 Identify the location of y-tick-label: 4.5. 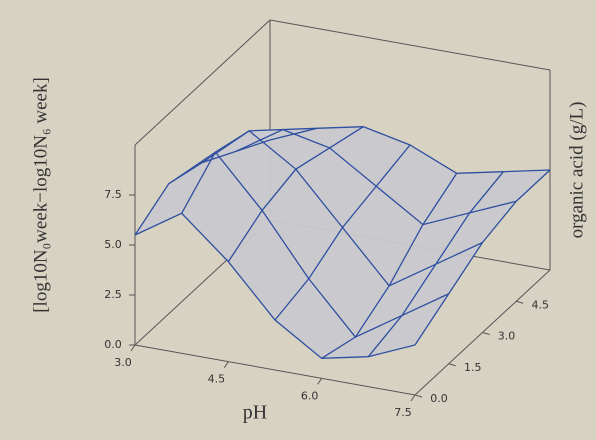
(541, 304).